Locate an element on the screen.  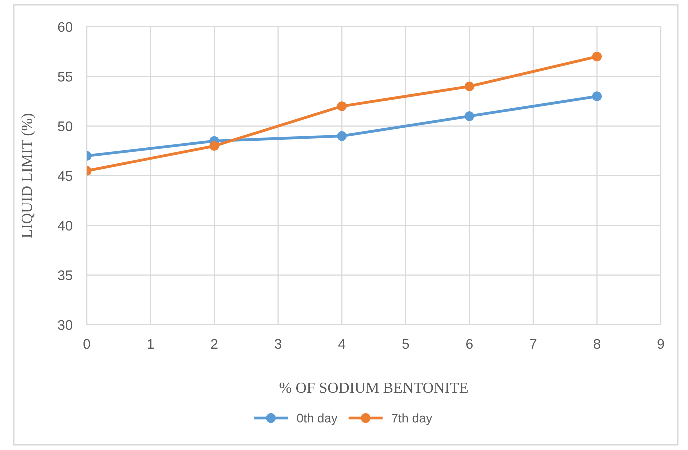
x-tick-label: 2 is located at coordinates (214, 344).